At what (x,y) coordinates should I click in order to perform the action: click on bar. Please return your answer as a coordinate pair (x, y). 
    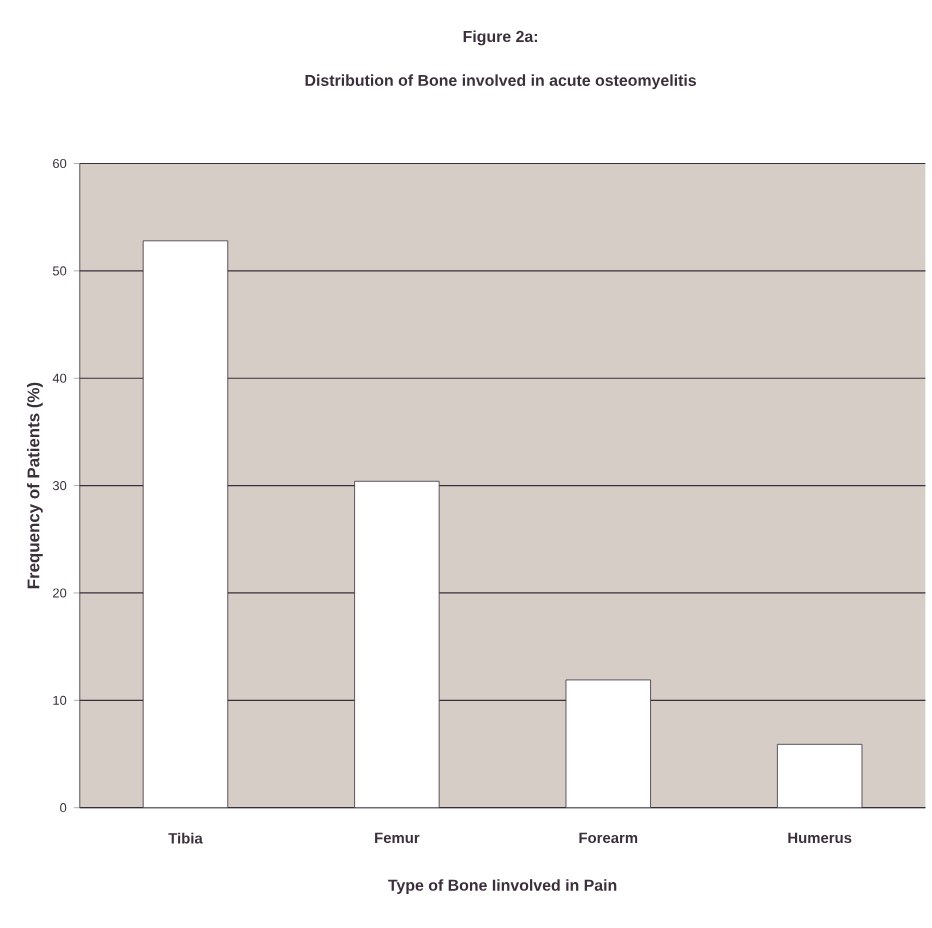
    Looking at the image, I should click on (820, 776).